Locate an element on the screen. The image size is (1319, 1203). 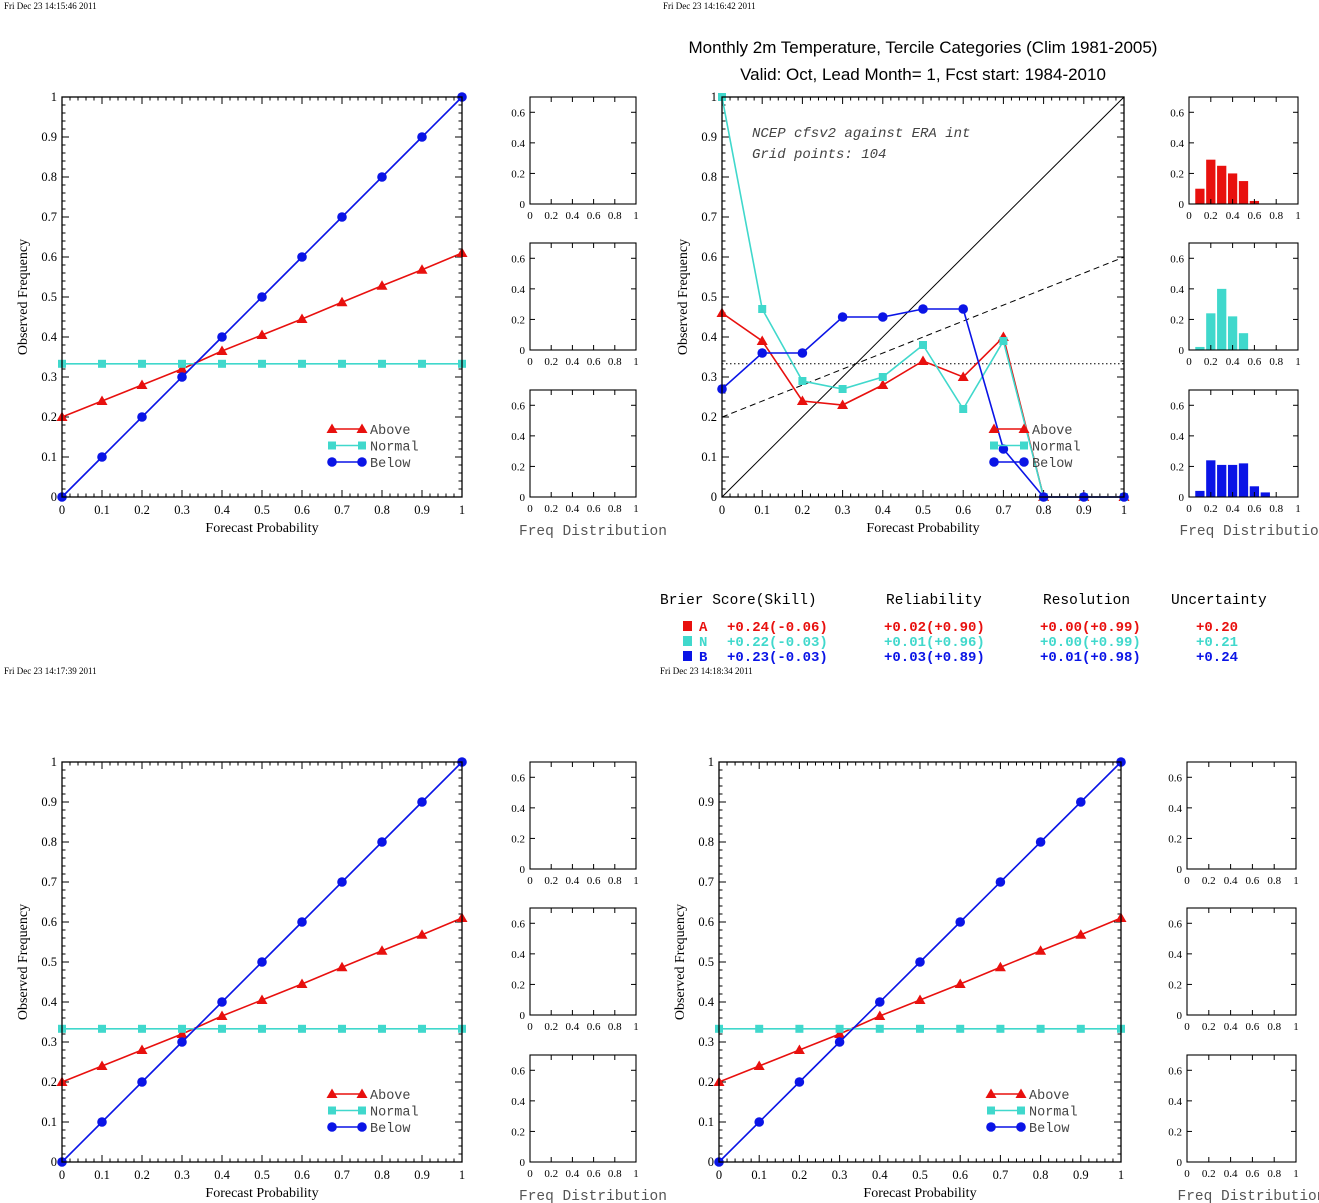
no-skill-line is located at coordinates (923, 337).